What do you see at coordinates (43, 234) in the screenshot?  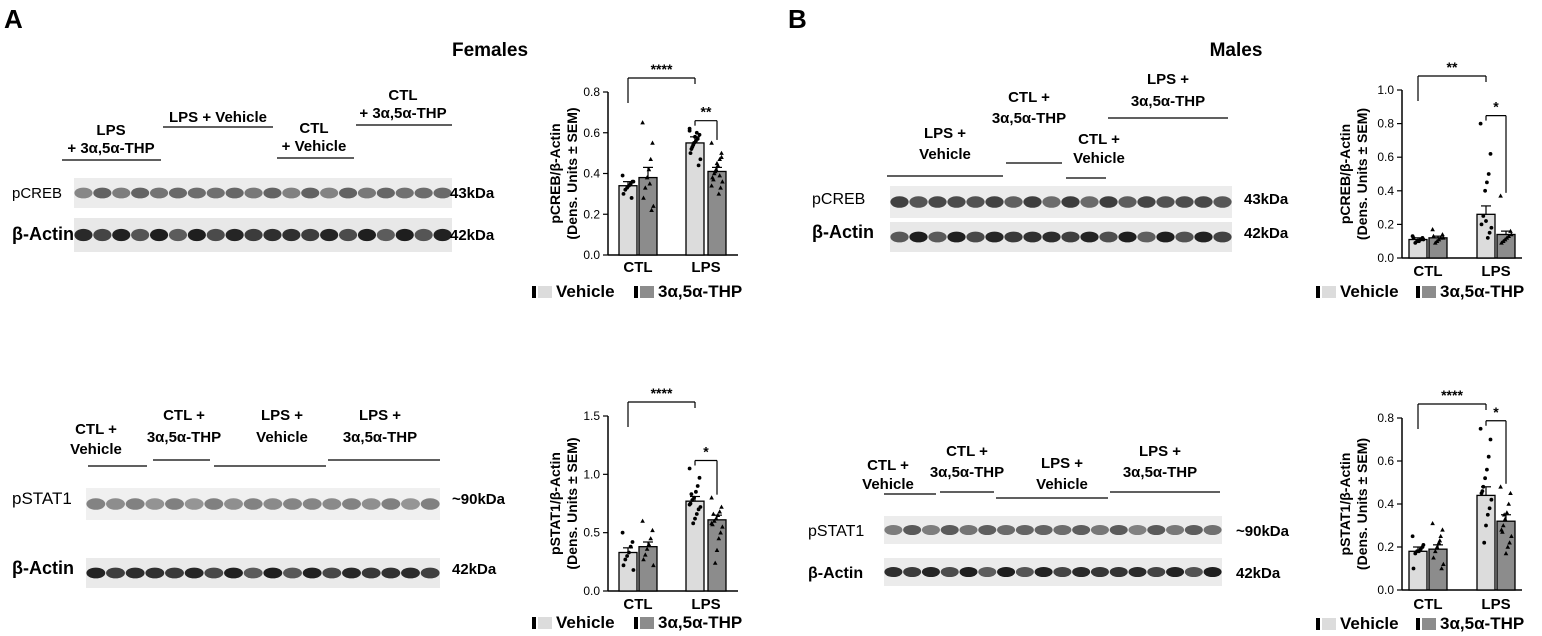 I see `blot-row-label: β-Actin` at bounding box center [43, 234].